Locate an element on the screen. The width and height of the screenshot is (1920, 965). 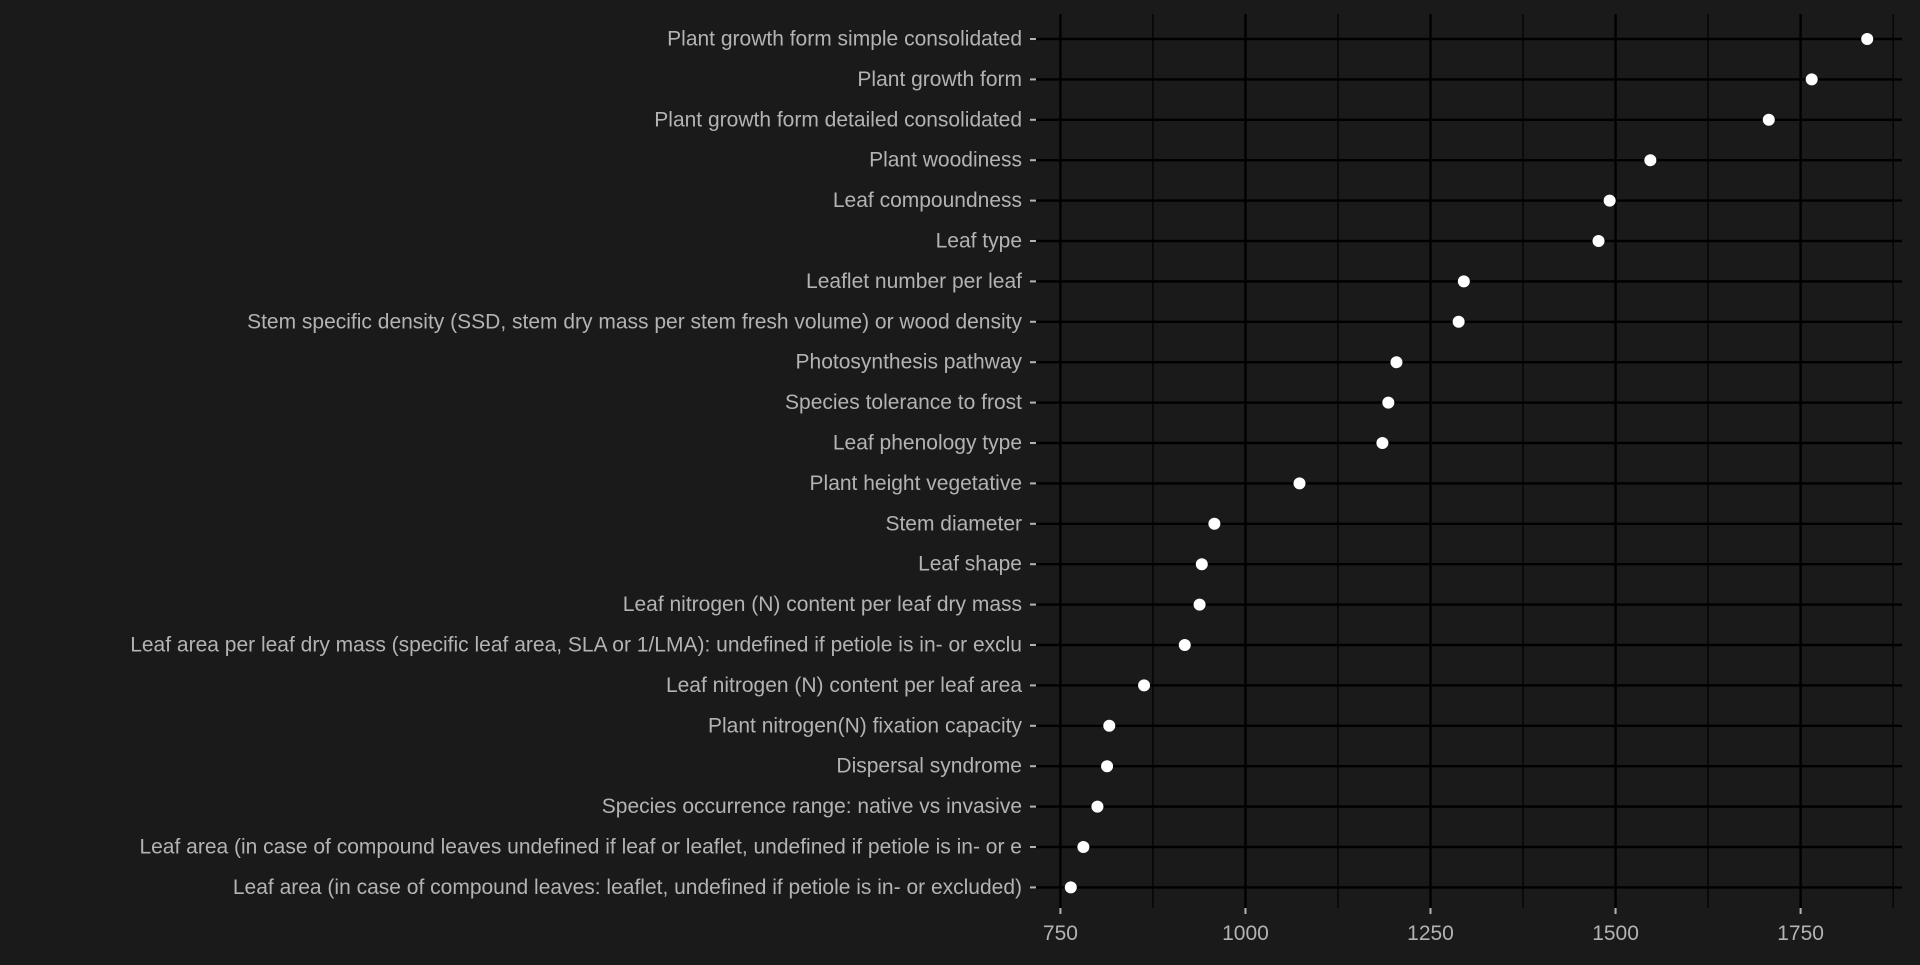
x-tick-label-1: 1000 is located at coordinates (1245, 933).